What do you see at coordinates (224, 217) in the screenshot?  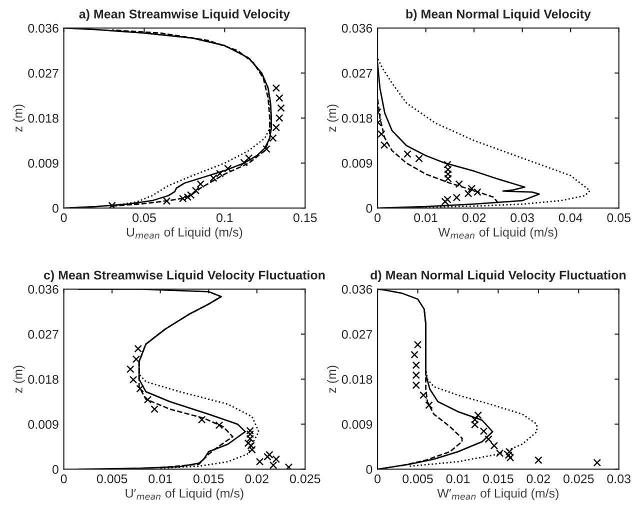 I see `x-tick-label: 0.1` at bounding box center [224, 217].